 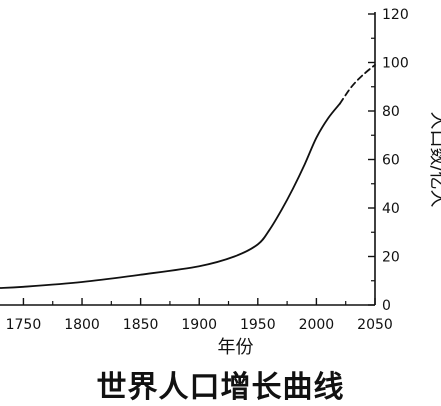 I want to click on x-tick-label: 1950, so click(x=258, y=325).